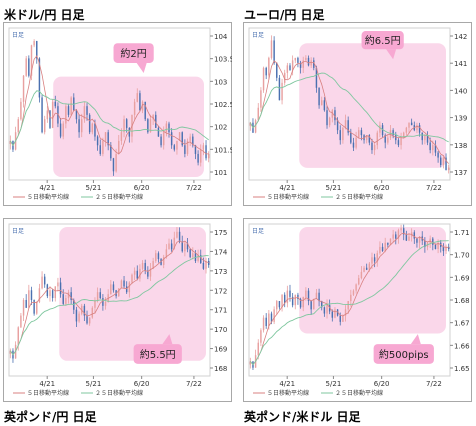 The height and width of the screenshot is (426, 476). Describe the element at coordinates (415, 339) in the screenshot. I see `callout-tail` at that location.